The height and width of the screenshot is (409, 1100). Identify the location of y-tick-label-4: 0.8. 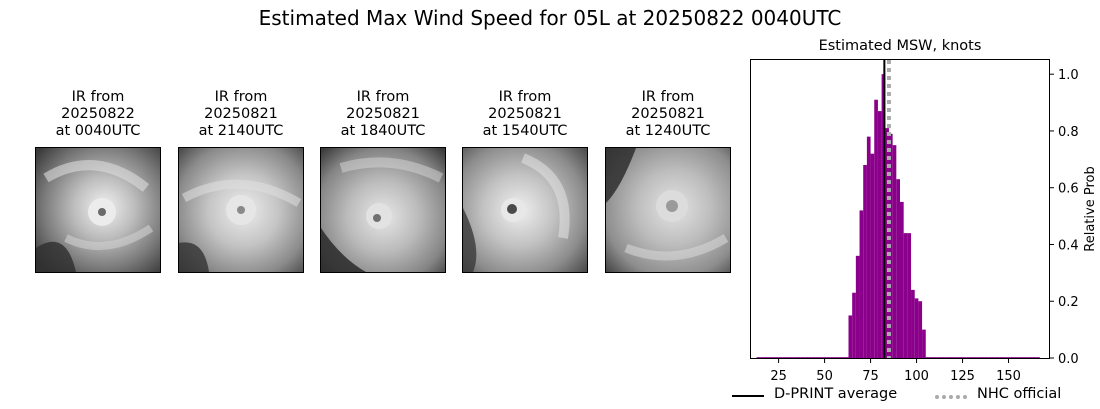
(1068, 132).